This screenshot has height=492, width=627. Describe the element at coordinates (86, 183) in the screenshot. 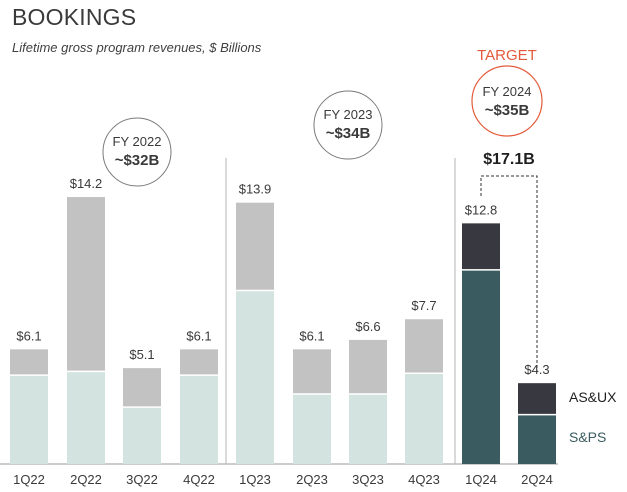

I see `total-label-2q22: $14.2` at that location.